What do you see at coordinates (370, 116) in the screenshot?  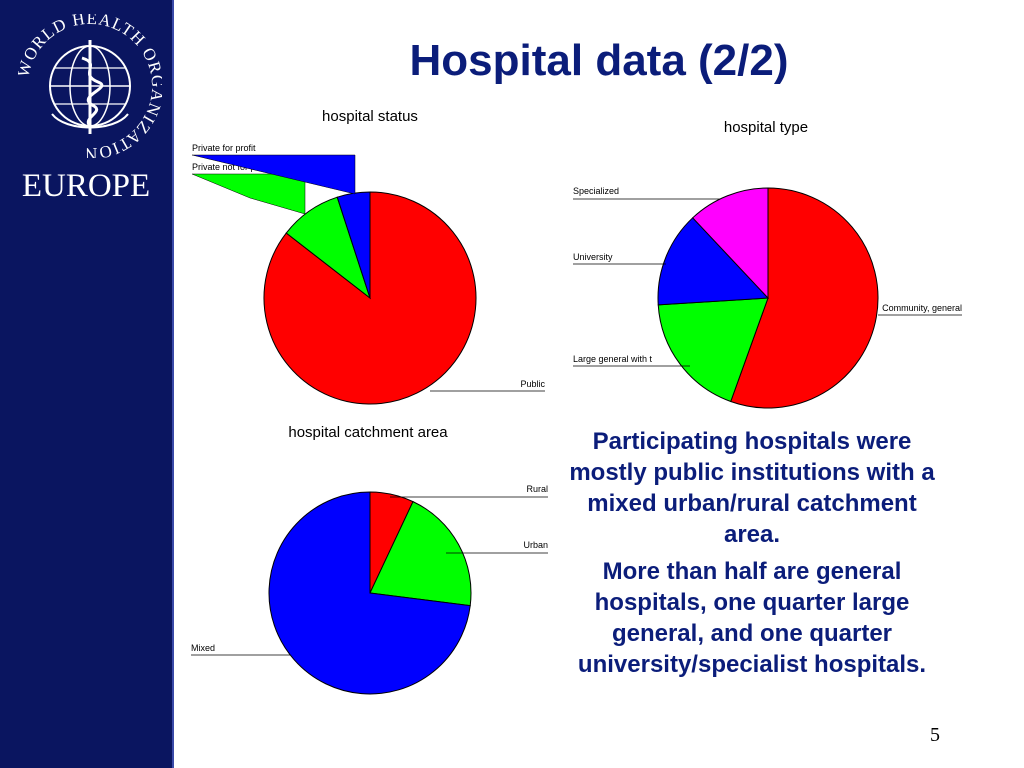 I see `chart-title: hospital status` at bounding box center [370, 116].